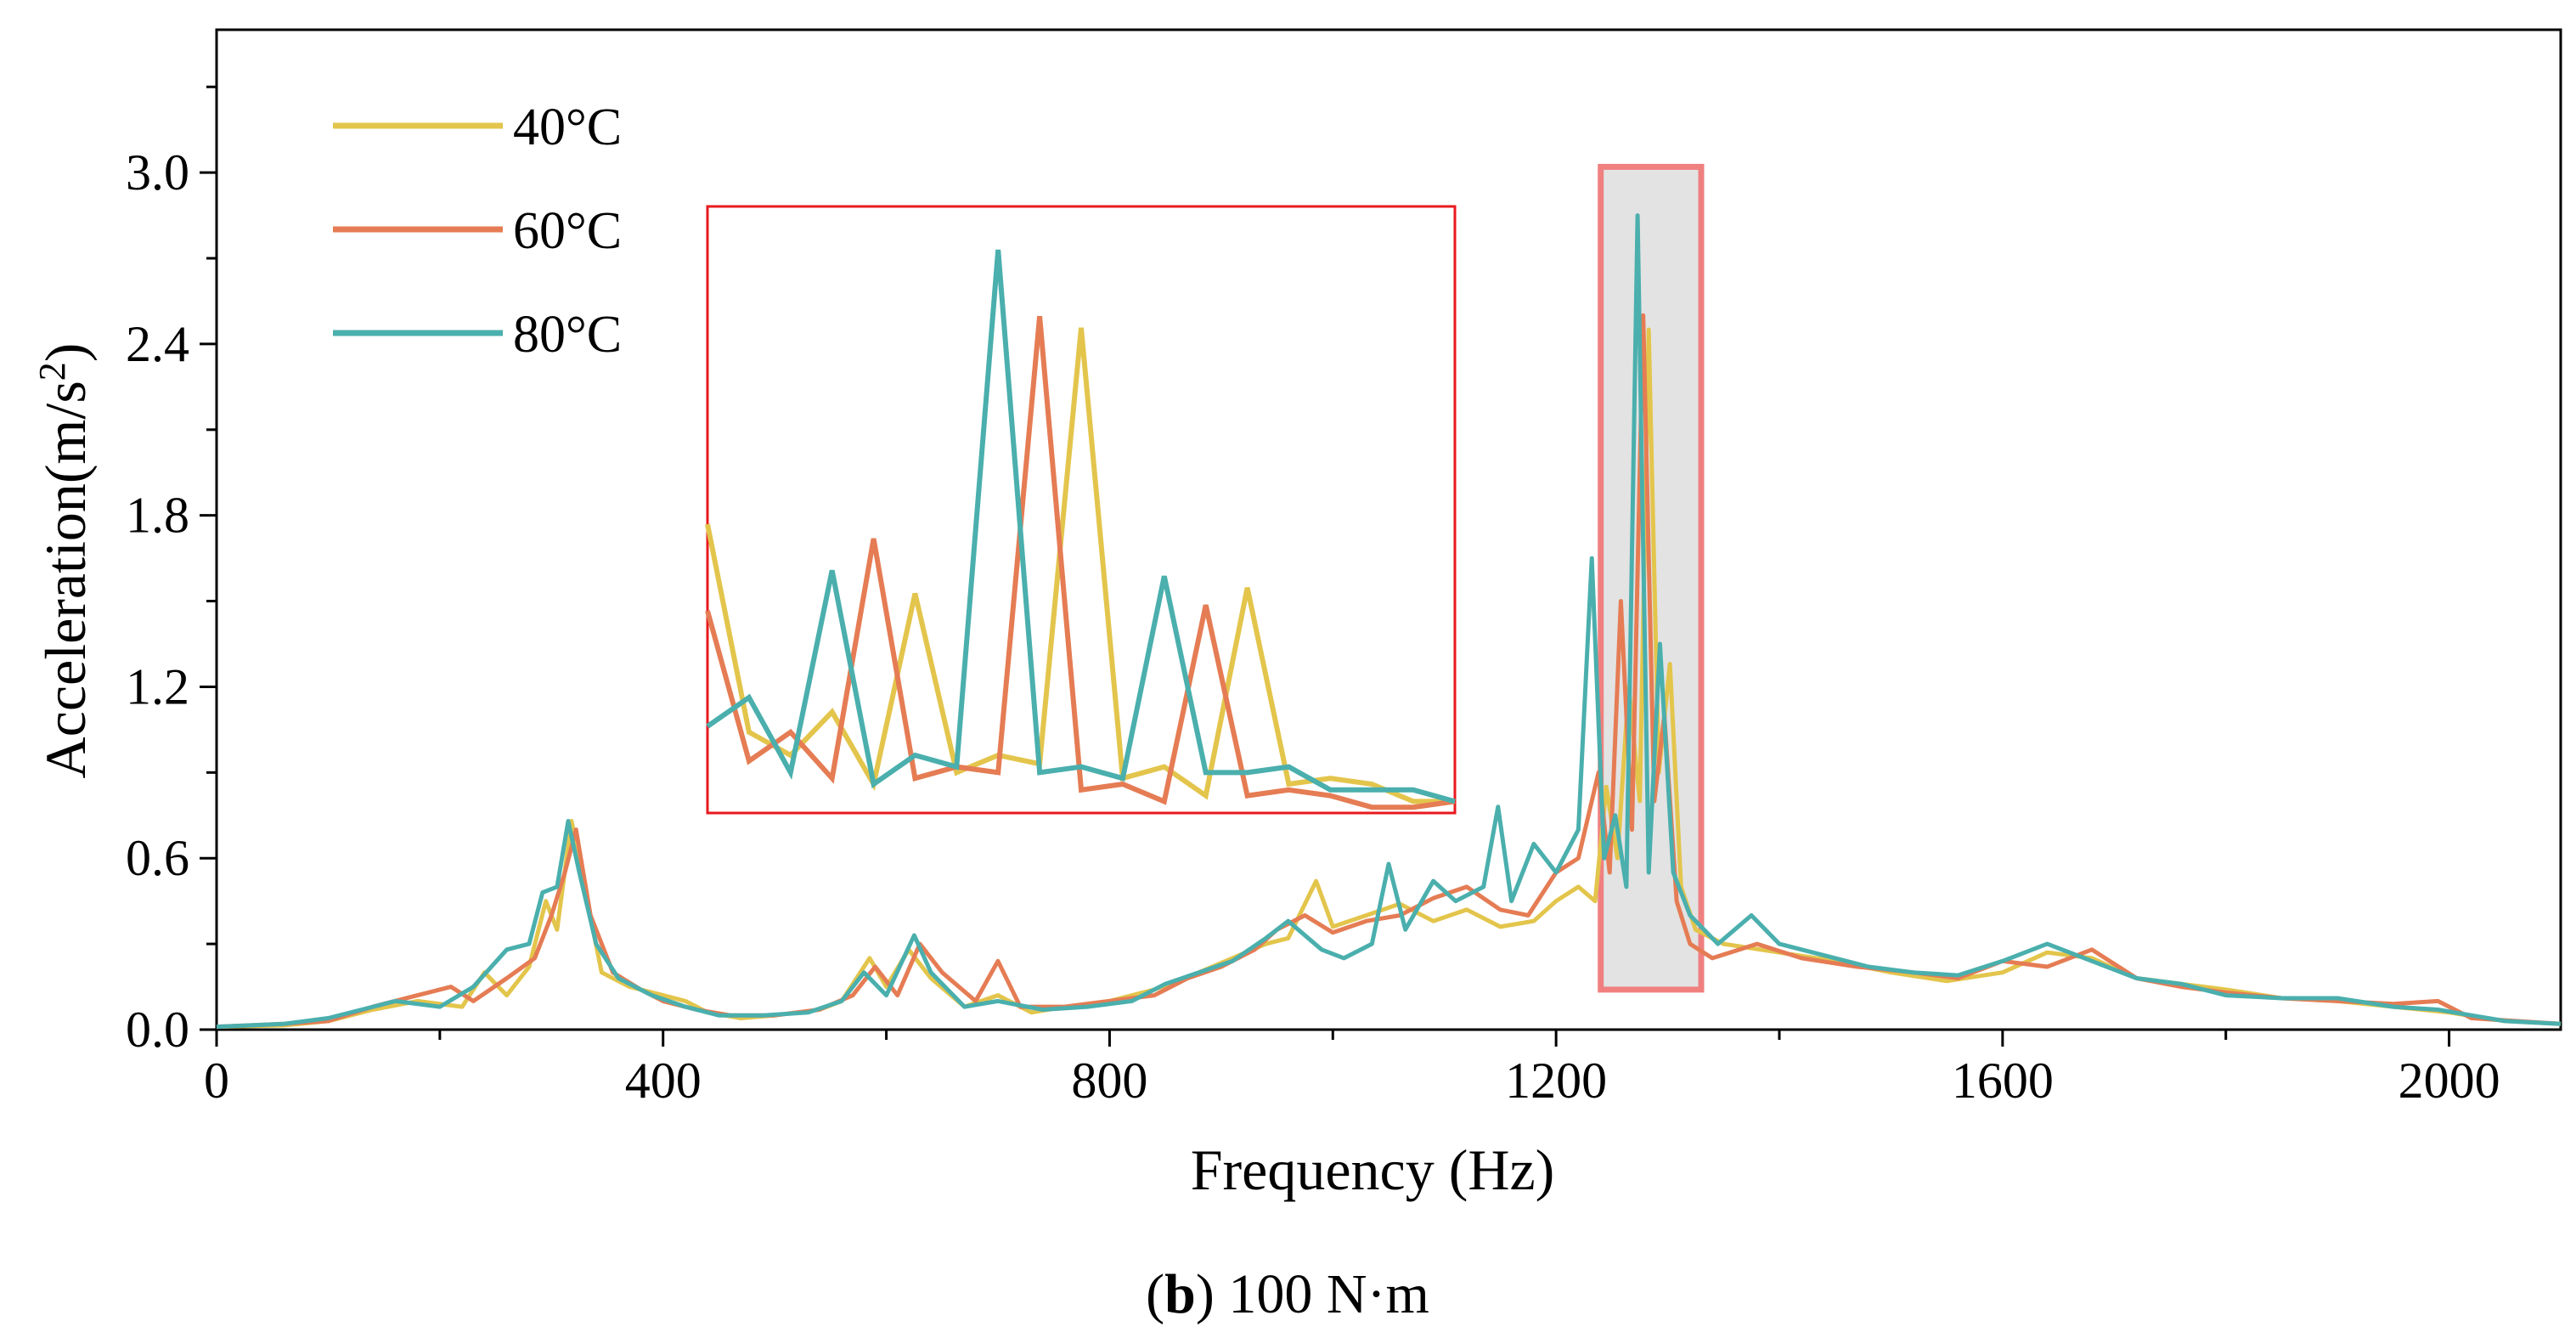  What do you see at coordinates (65, 579) in the screenshot?
I see `y-axis-title-main: Acceleration(m/s` at bounding box center [65, 579].